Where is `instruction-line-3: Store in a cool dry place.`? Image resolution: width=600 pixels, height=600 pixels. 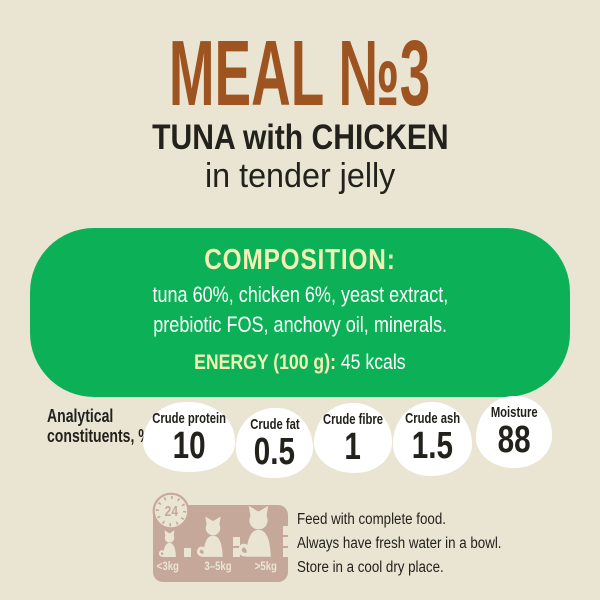 instruction-line-3: Store in a cool dry place. is located at coordinates (370, 567).